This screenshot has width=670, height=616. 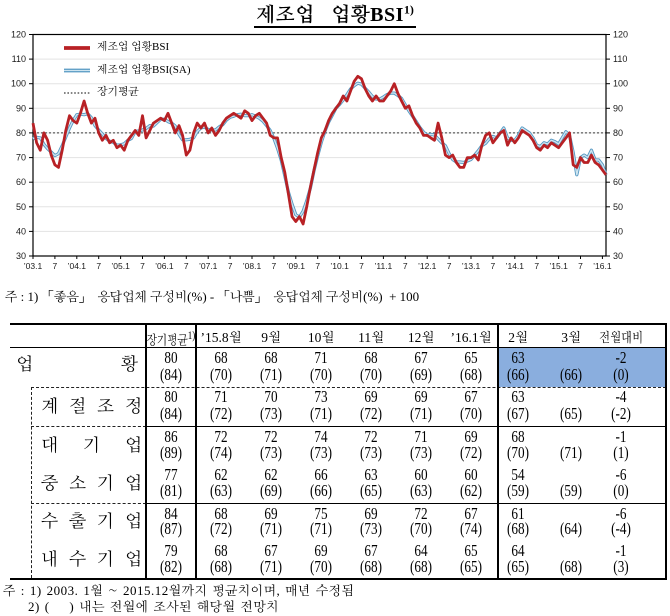 I want to click on svg-text: ’08.1, so click(x=252, y=266).